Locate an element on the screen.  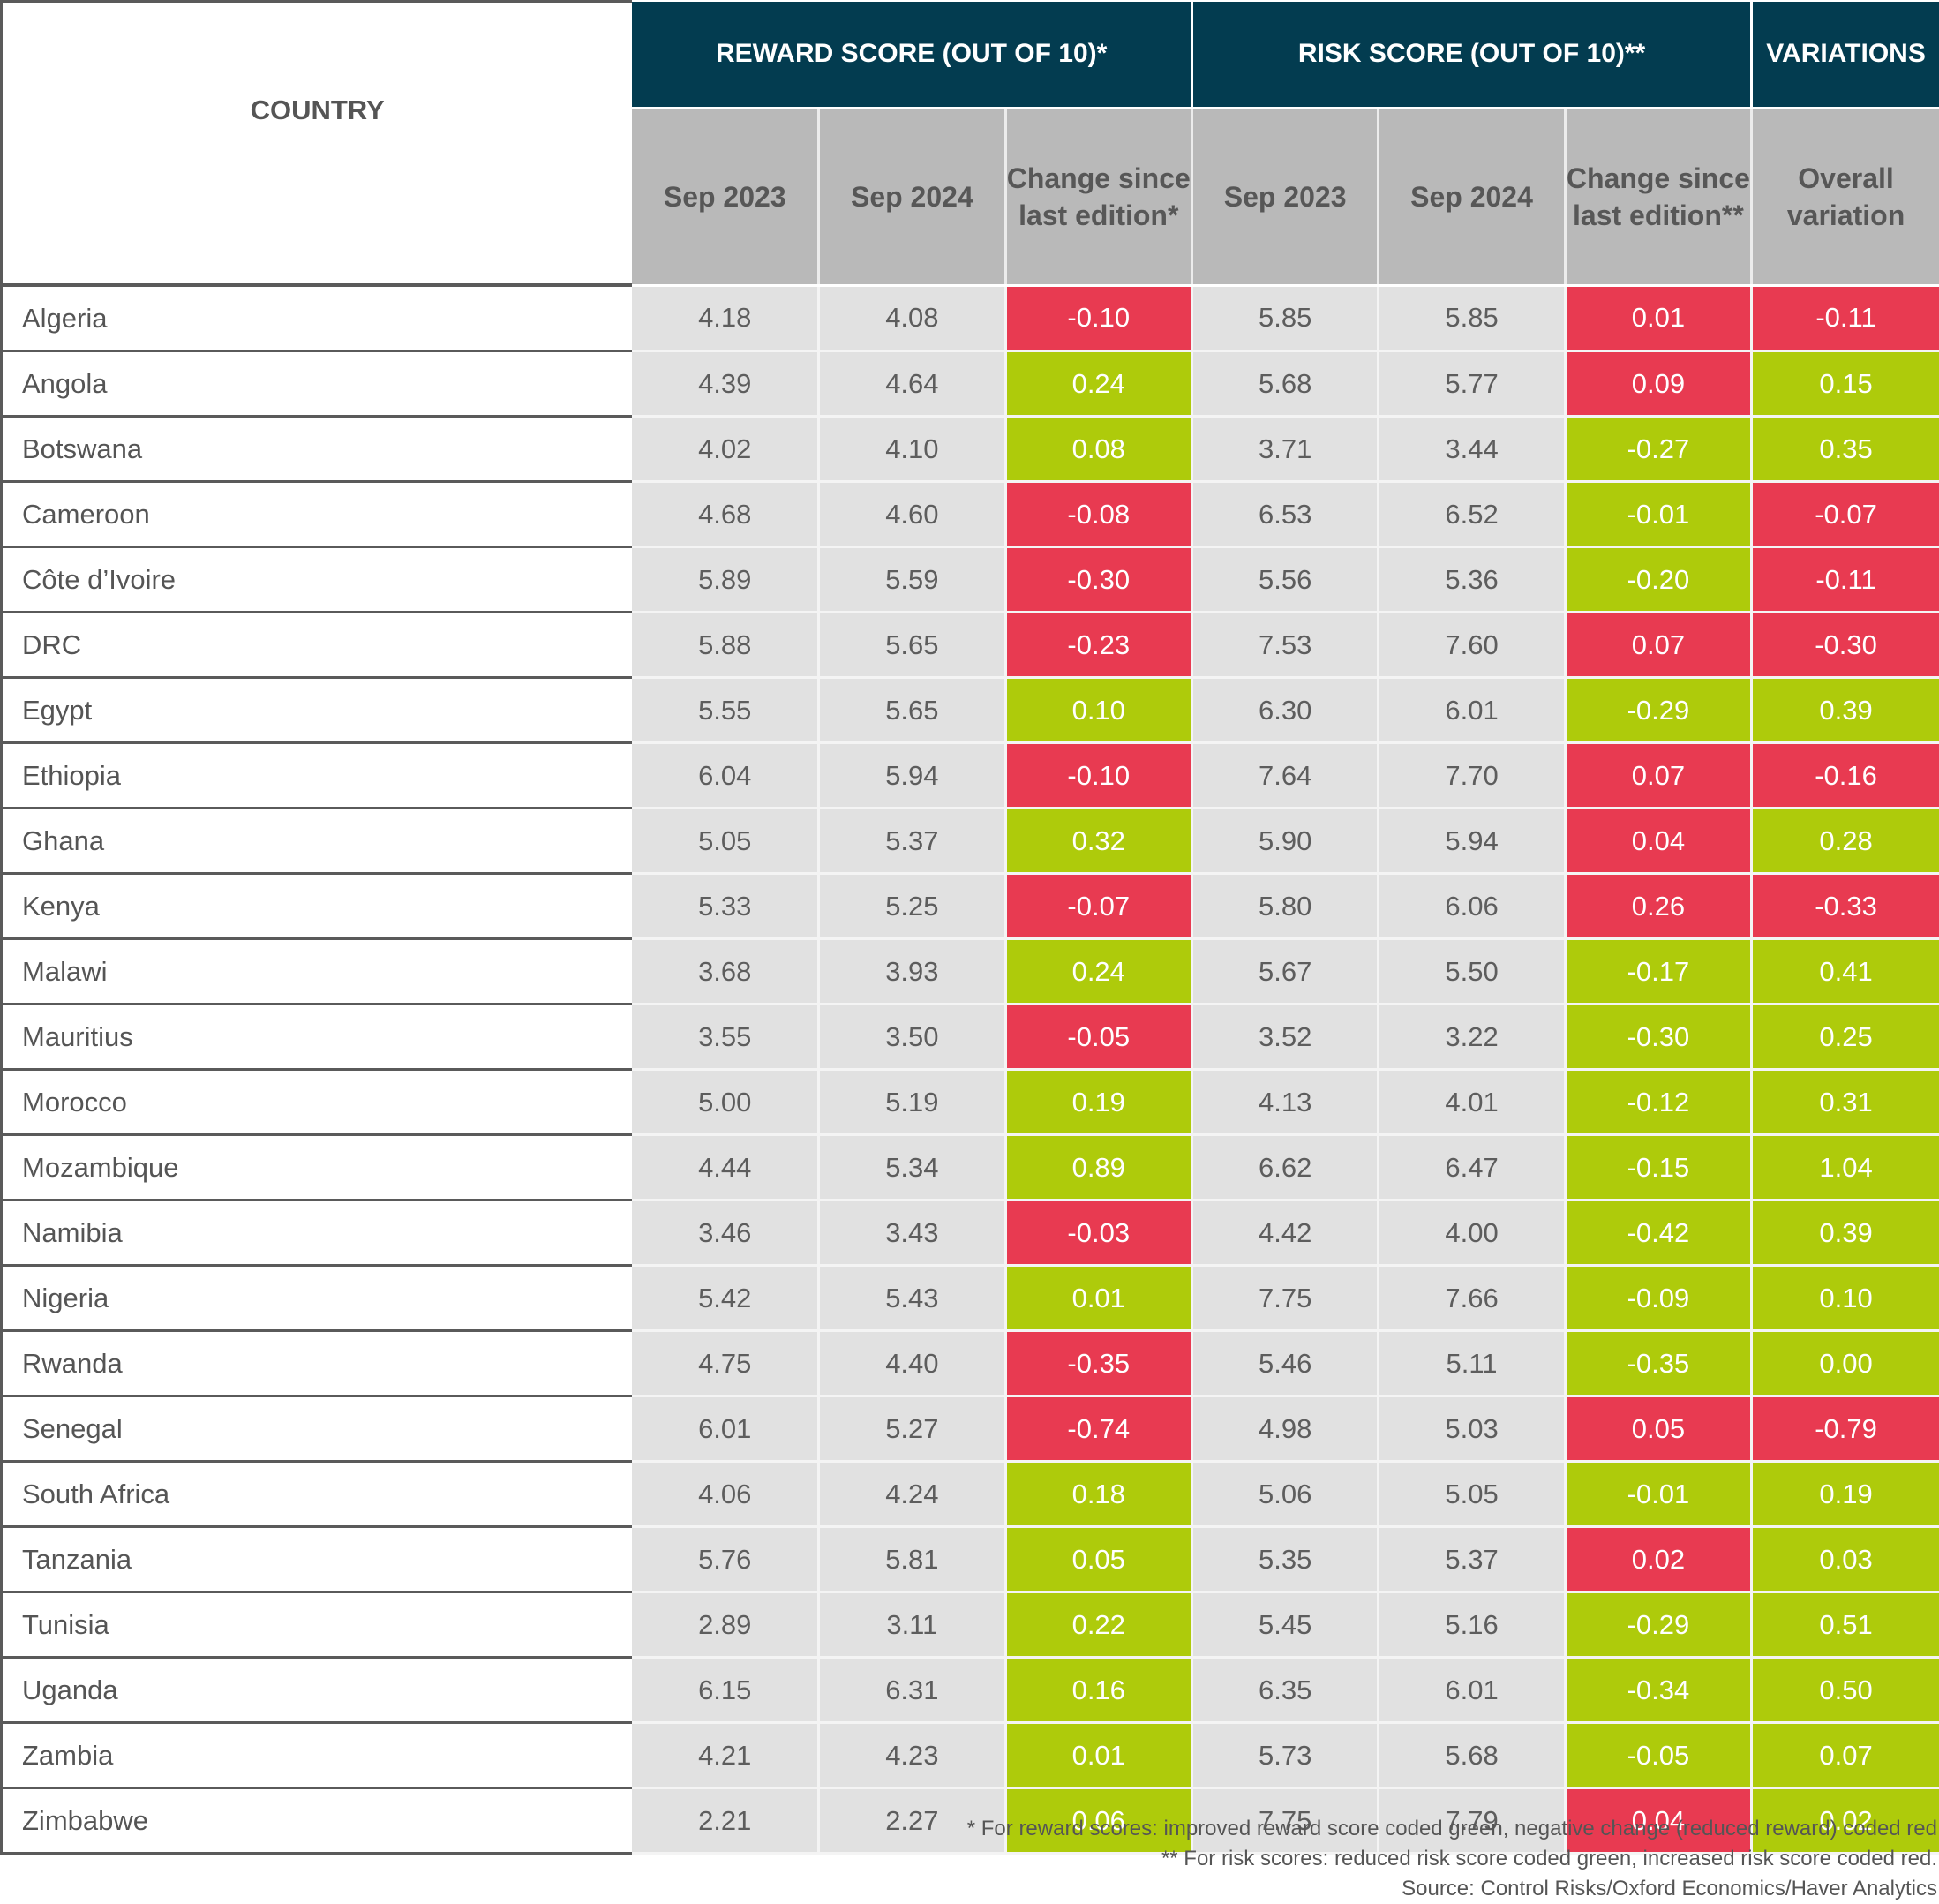
country-name-cell: South Africa is located at coordinates (317, 1494).